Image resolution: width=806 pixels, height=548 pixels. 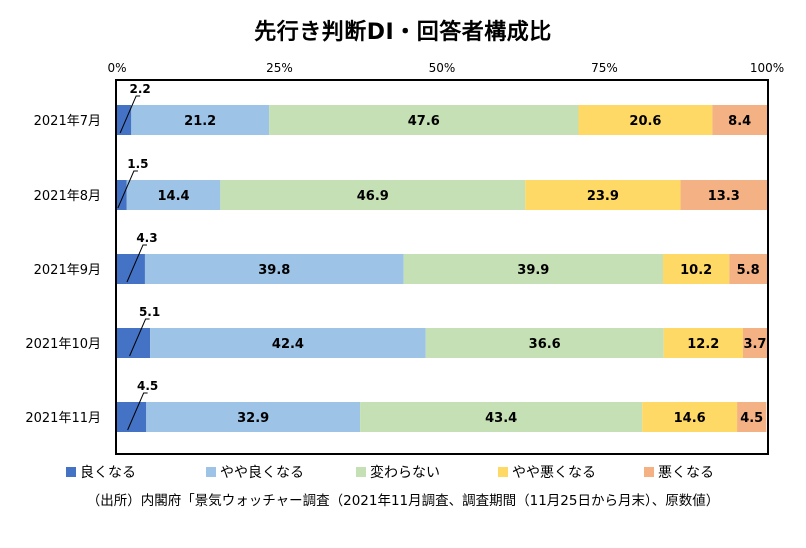 I want to click on data-label: 21.2, so click(x=200, y=121).